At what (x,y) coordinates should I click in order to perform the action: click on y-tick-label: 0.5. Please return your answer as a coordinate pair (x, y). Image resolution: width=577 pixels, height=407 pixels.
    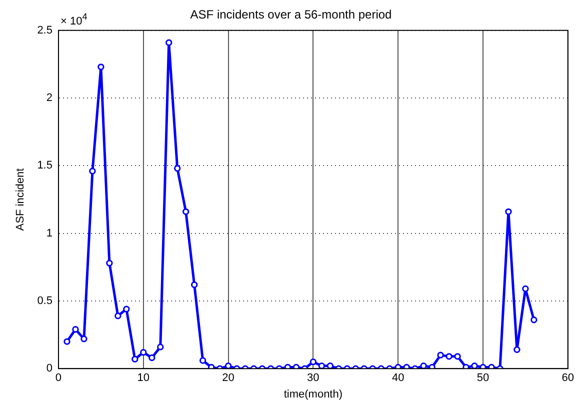
    Looking at the image, I should click on (44, 300).